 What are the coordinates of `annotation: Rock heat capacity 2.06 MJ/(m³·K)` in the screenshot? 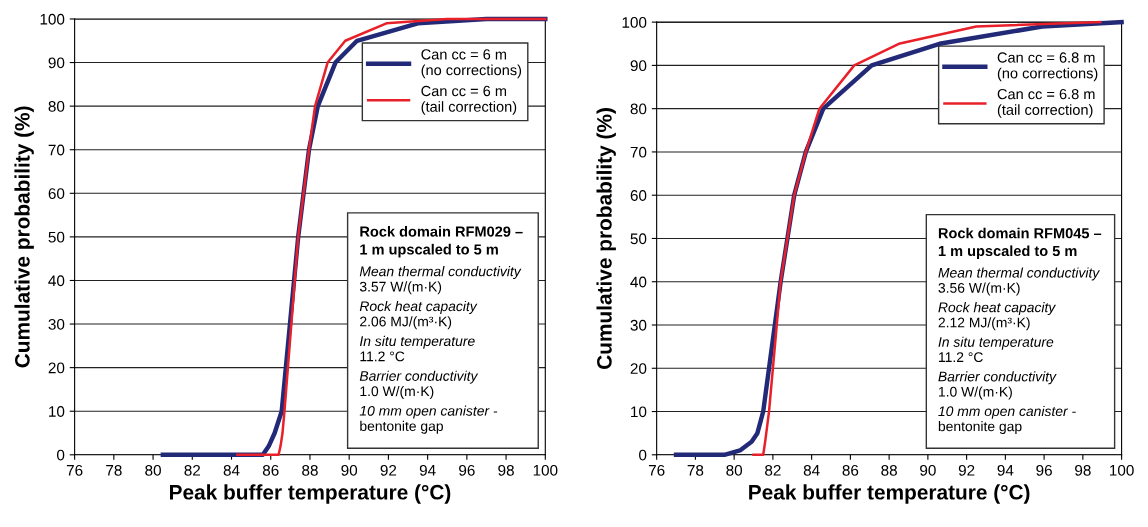 It's located at (418, 315).